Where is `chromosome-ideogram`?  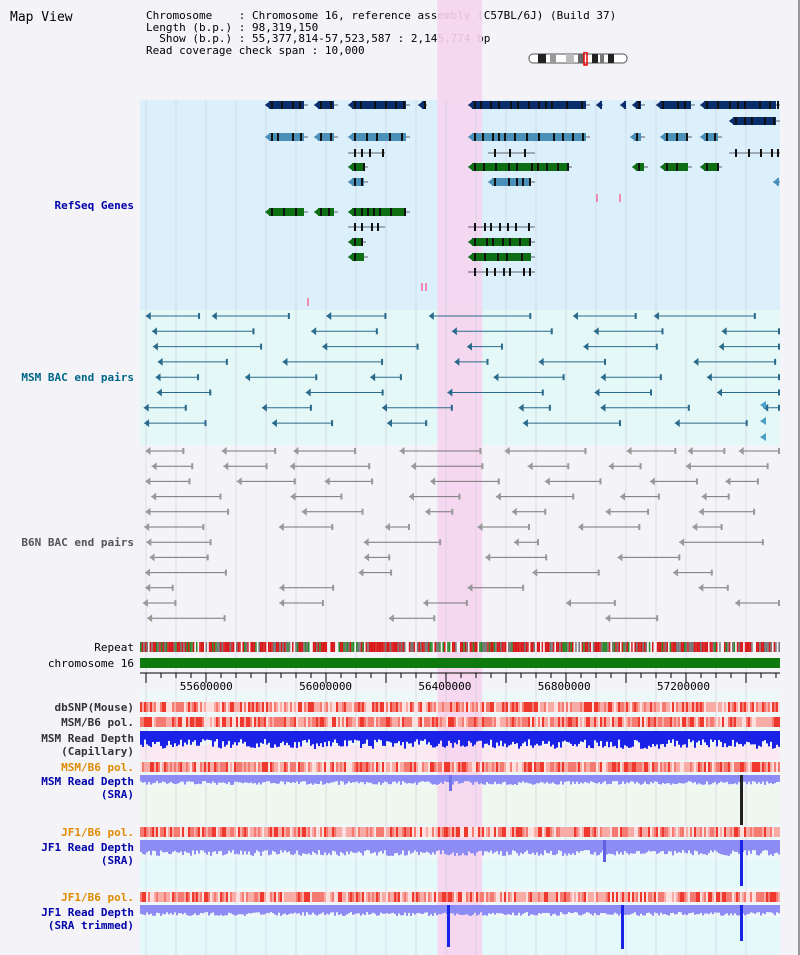
chromosome-ideogram is located at coordinates (579, 59).